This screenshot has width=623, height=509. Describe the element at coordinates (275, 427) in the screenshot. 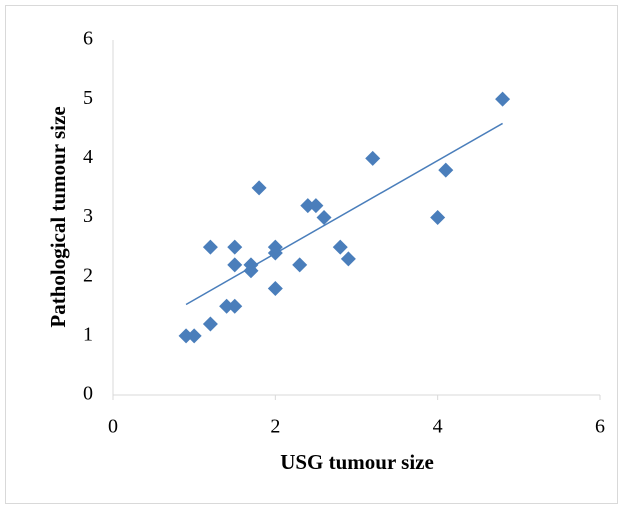

I see `x-tick-label: 2` at that location.